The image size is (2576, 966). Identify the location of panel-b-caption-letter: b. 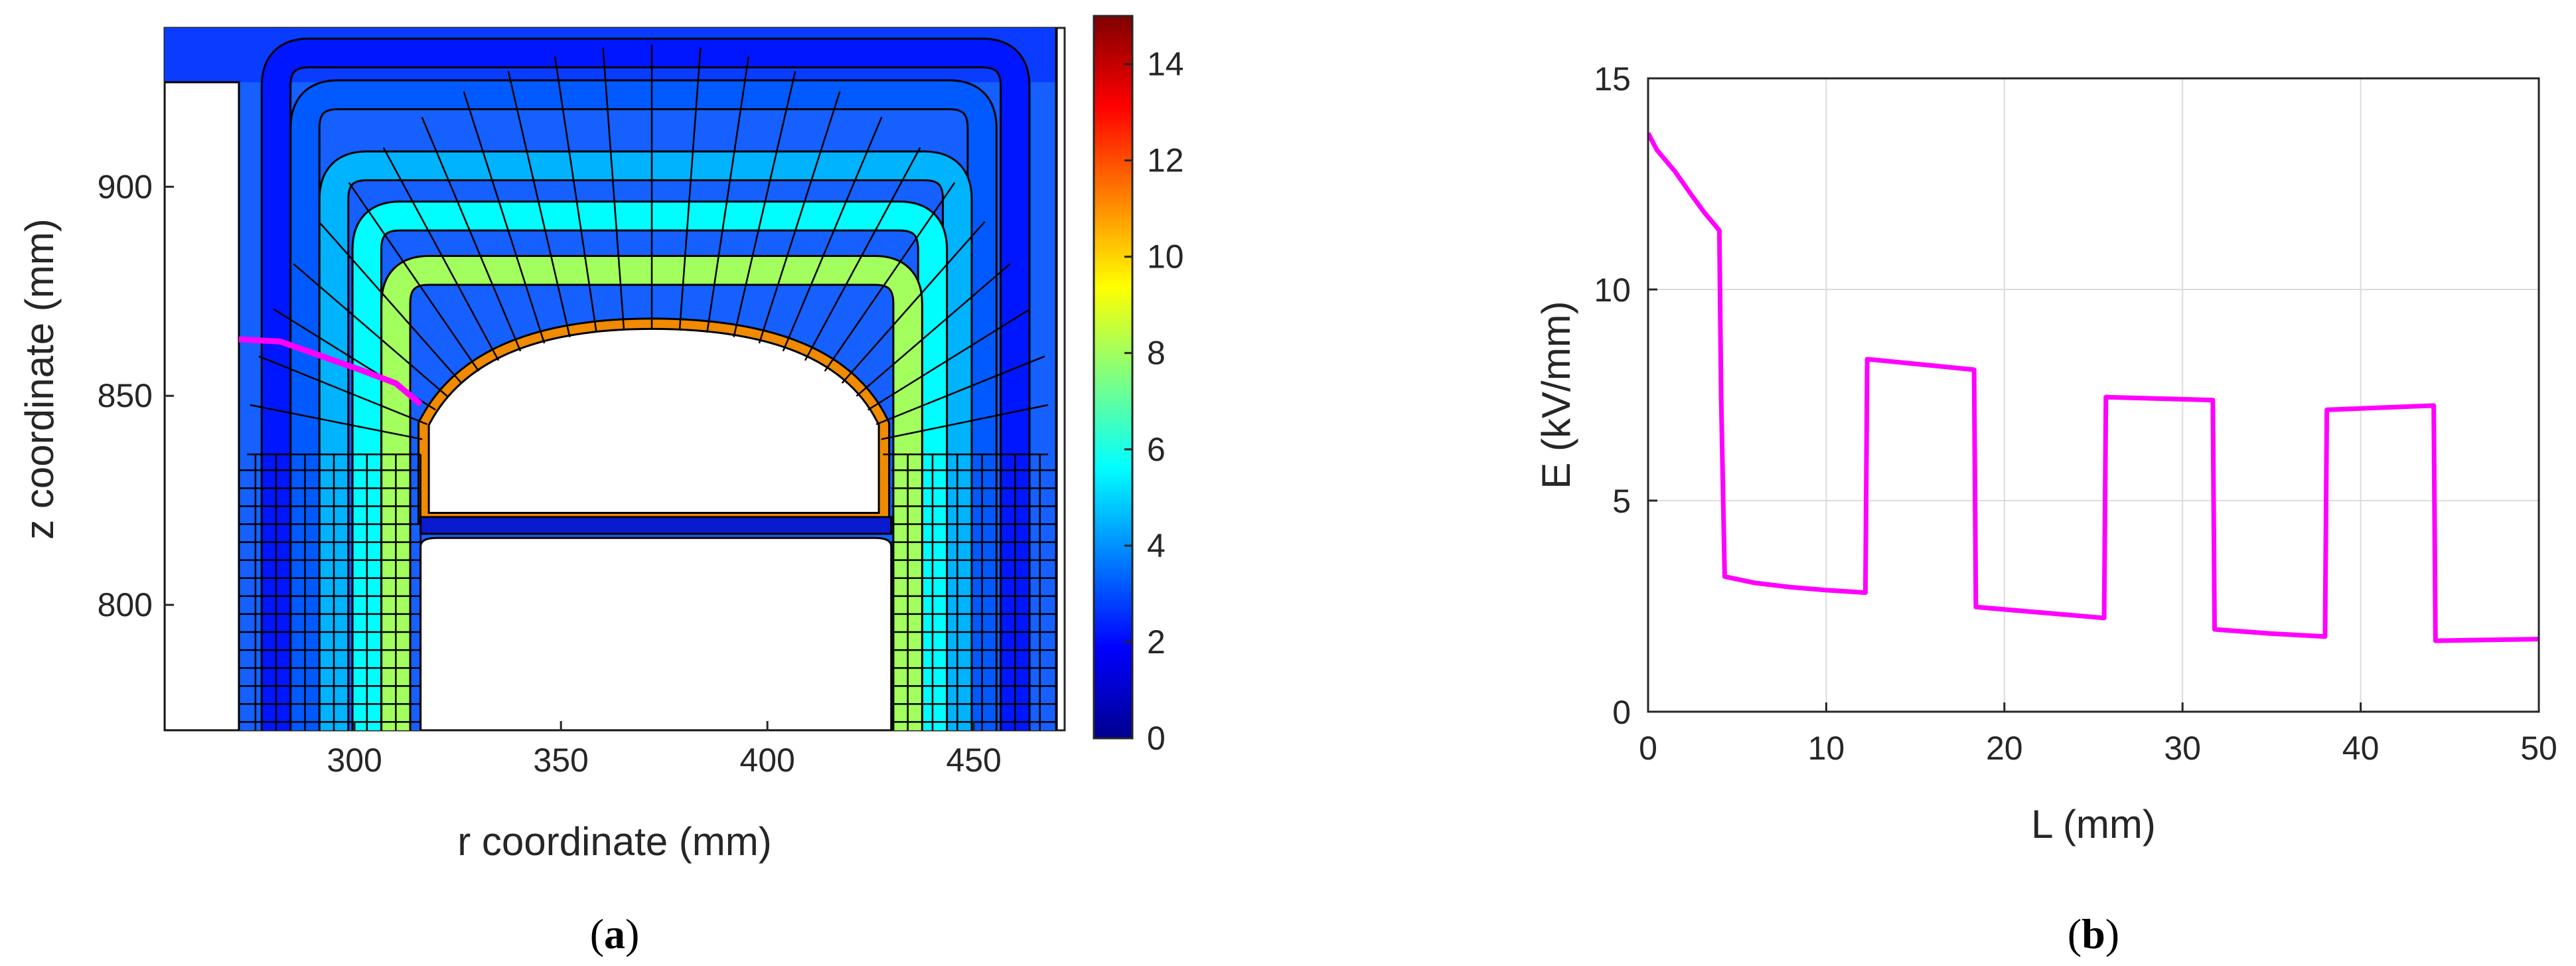
(2093, 933).